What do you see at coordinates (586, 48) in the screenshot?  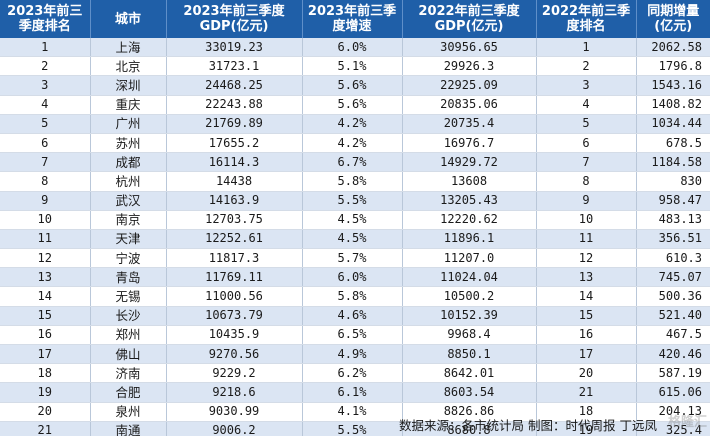 I see `cell-rank-2022: 1` at bounding box center [586, 48].